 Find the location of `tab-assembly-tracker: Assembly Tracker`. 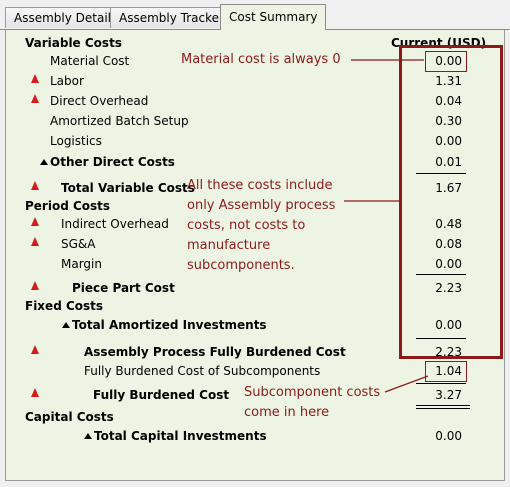

tab-assembly-tracker: Assembly Tracker is located at coordinates (171, 17).